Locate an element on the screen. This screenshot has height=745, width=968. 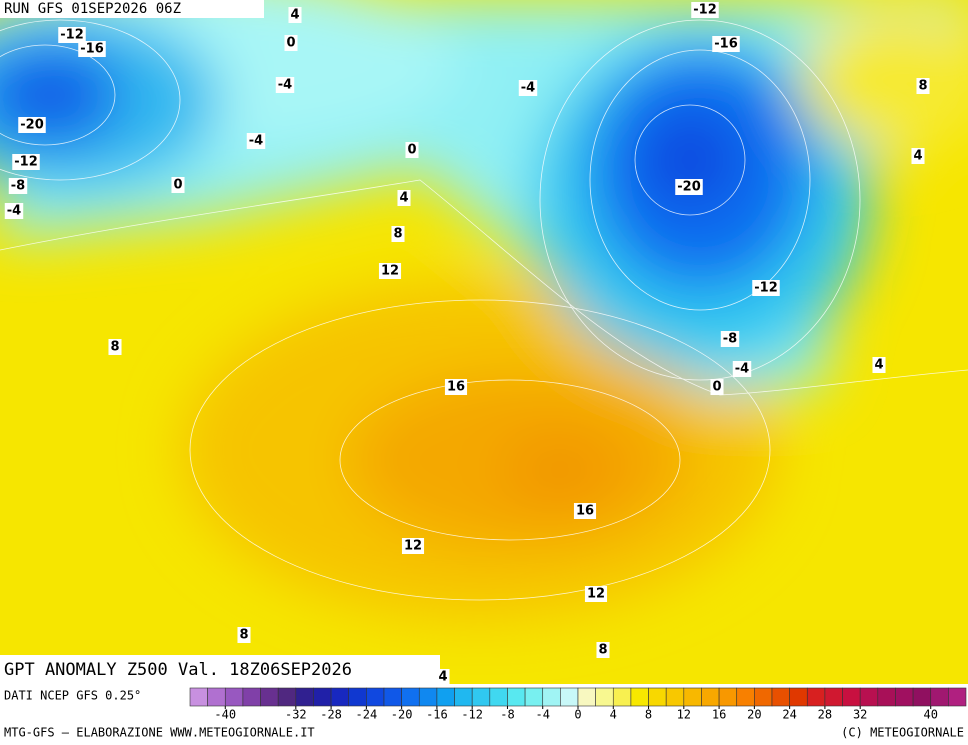
colorbar-tick-label: -8 is located at coordinates (507, 715).